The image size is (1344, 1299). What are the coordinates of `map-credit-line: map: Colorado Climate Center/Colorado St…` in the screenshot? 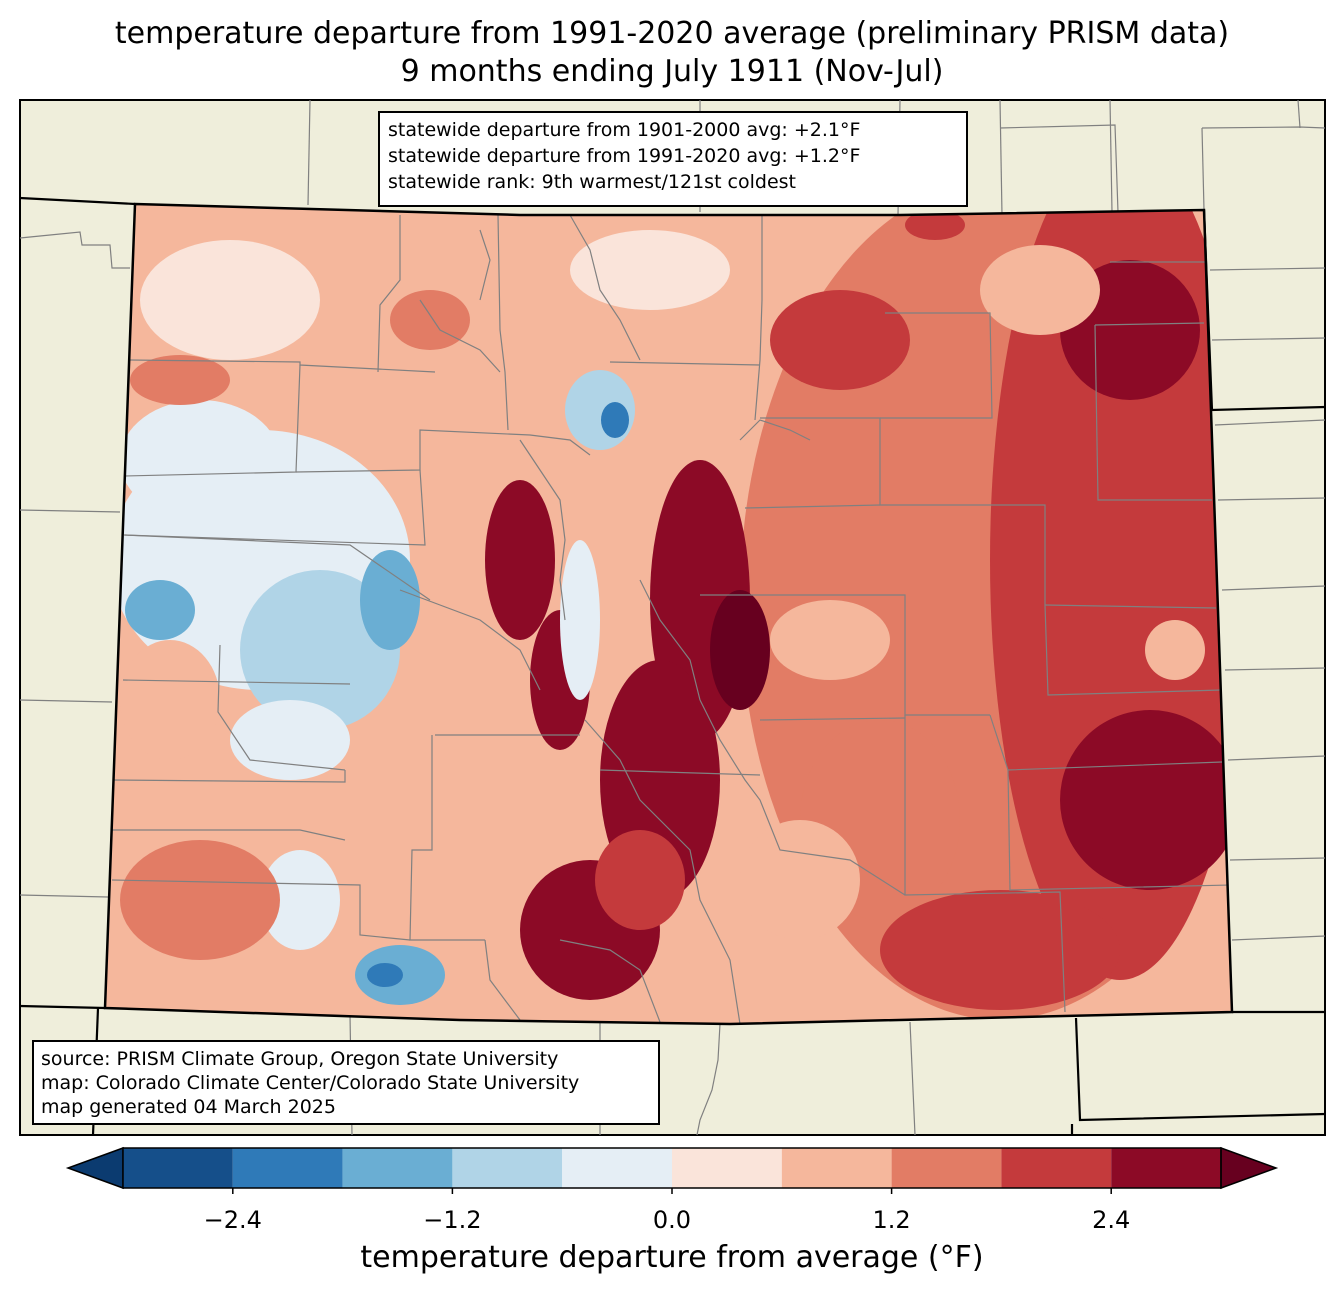 It's located at (310, 1083).